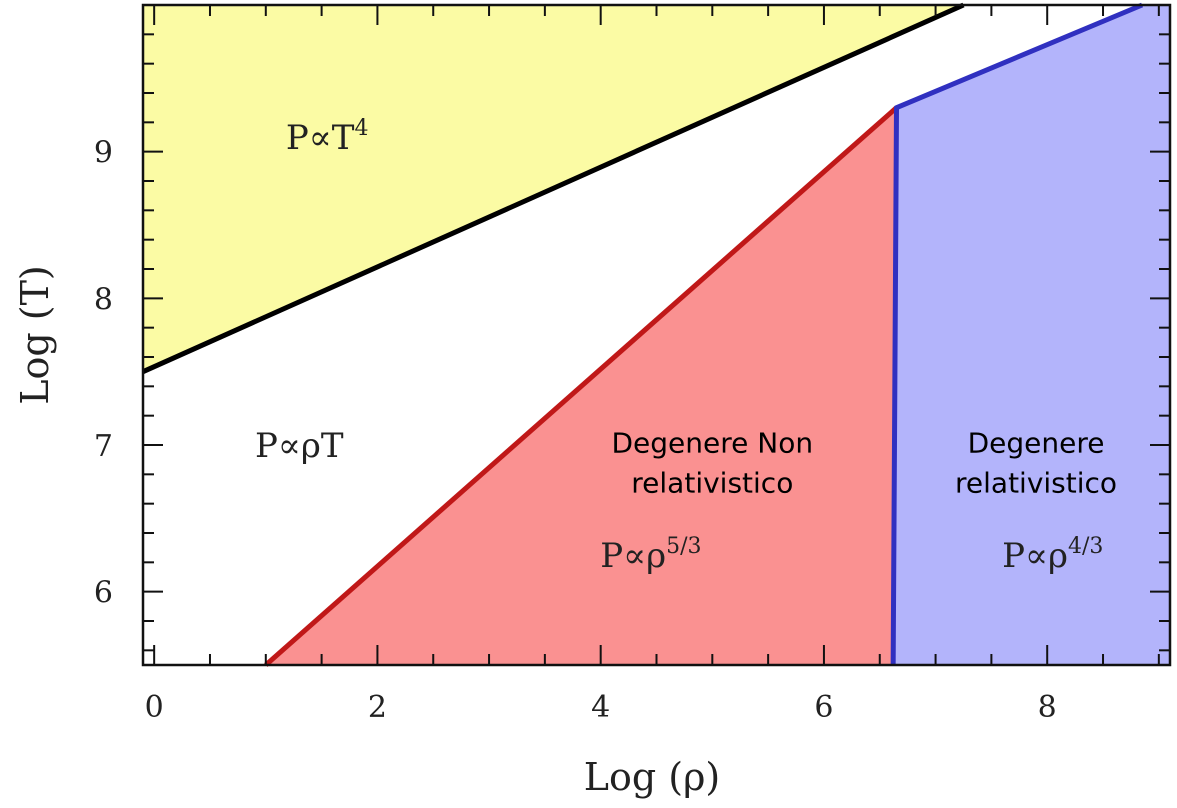 Image resolution: width=1177 pixels, height=808 pixels. I want to click on y-tick-label: 9, so click(103, 153).